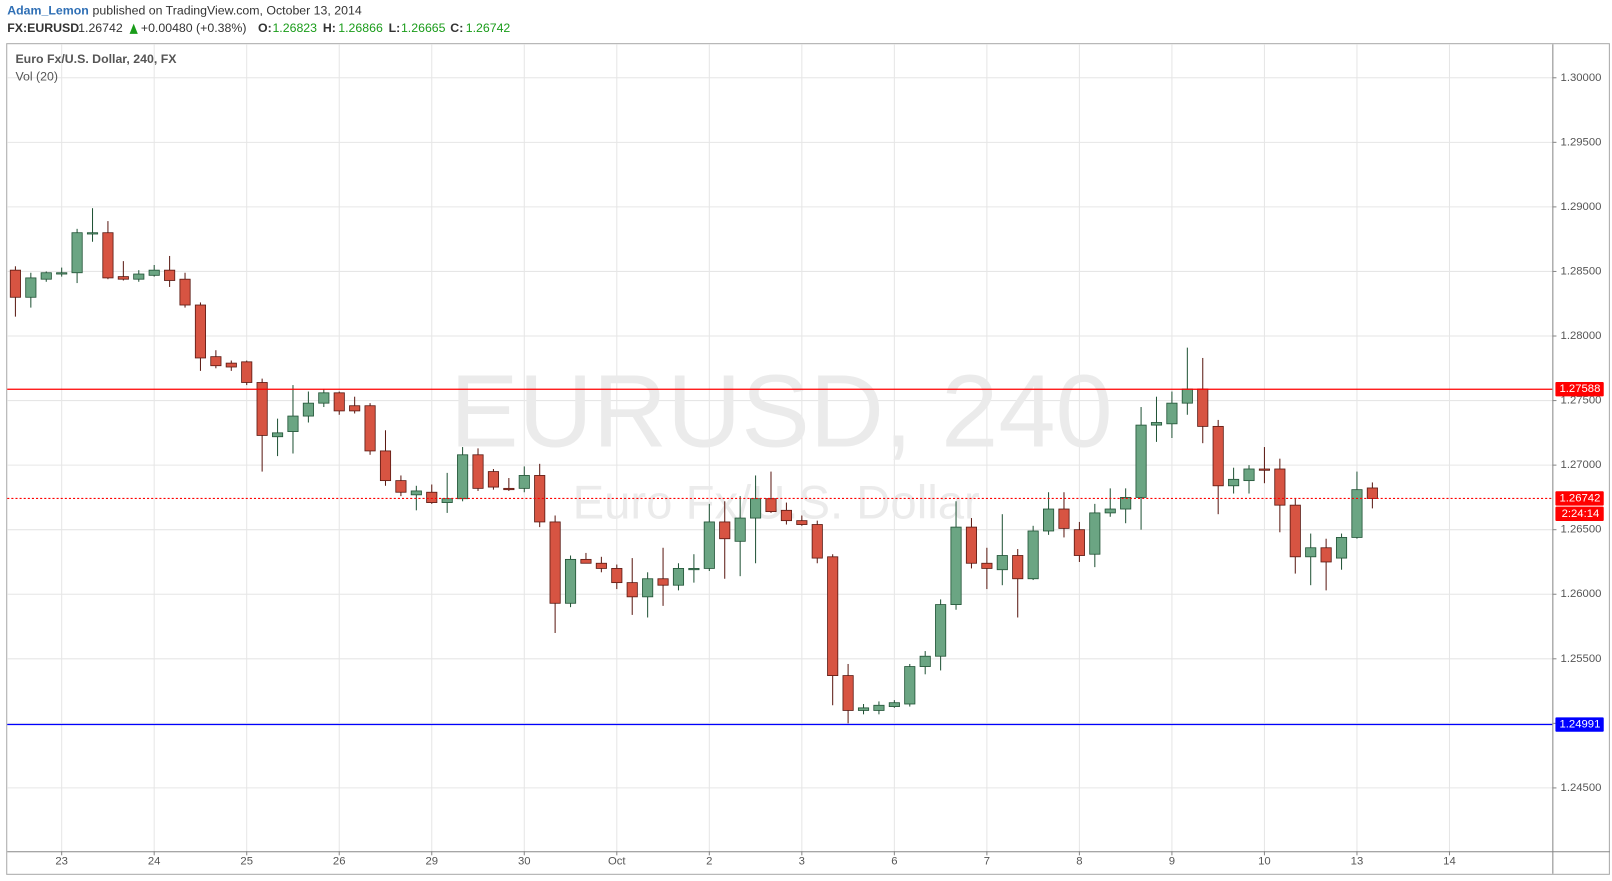 Image resolution: width=1612 pixels, height=881 pixels. I want to click on countdown: 2:24:14, so click(1581, 514).